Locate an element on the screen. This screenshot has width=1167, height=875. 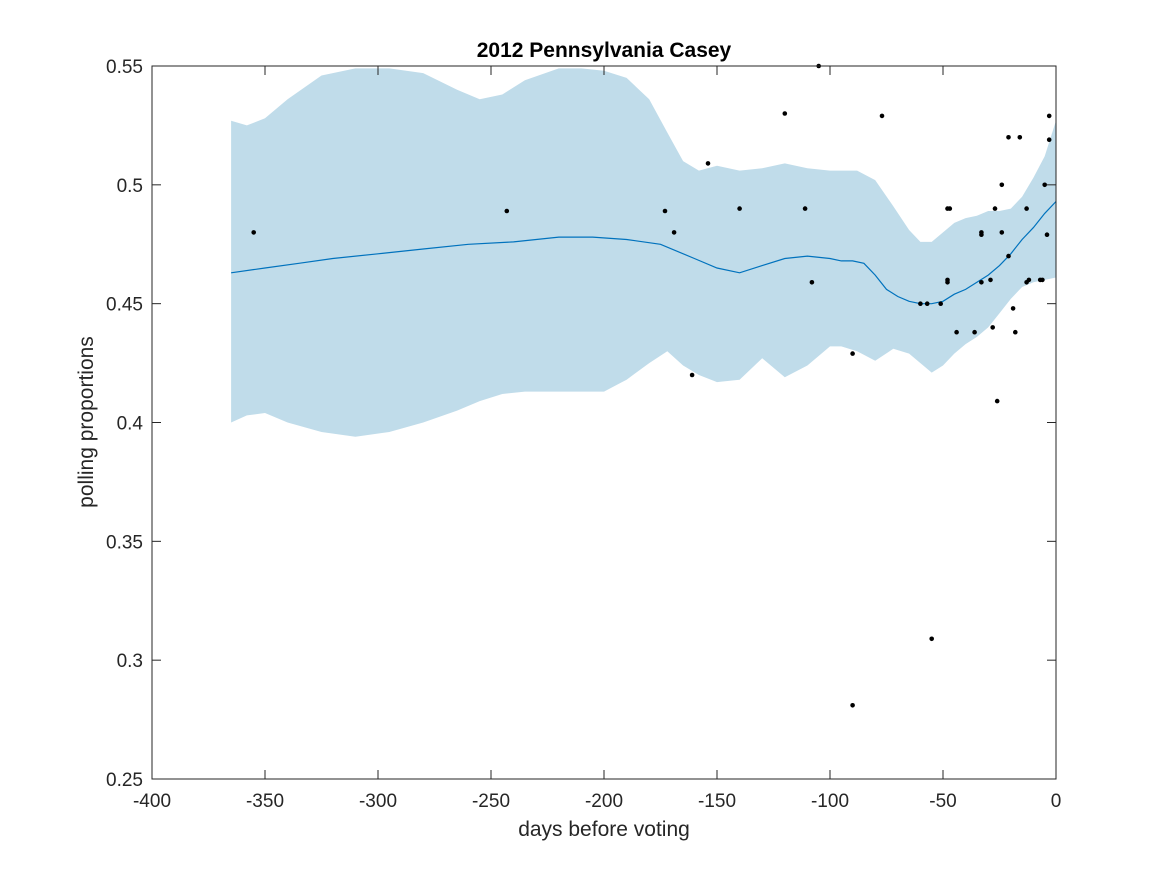
x-tick-label: -250 is located at coordinates (491, 801).